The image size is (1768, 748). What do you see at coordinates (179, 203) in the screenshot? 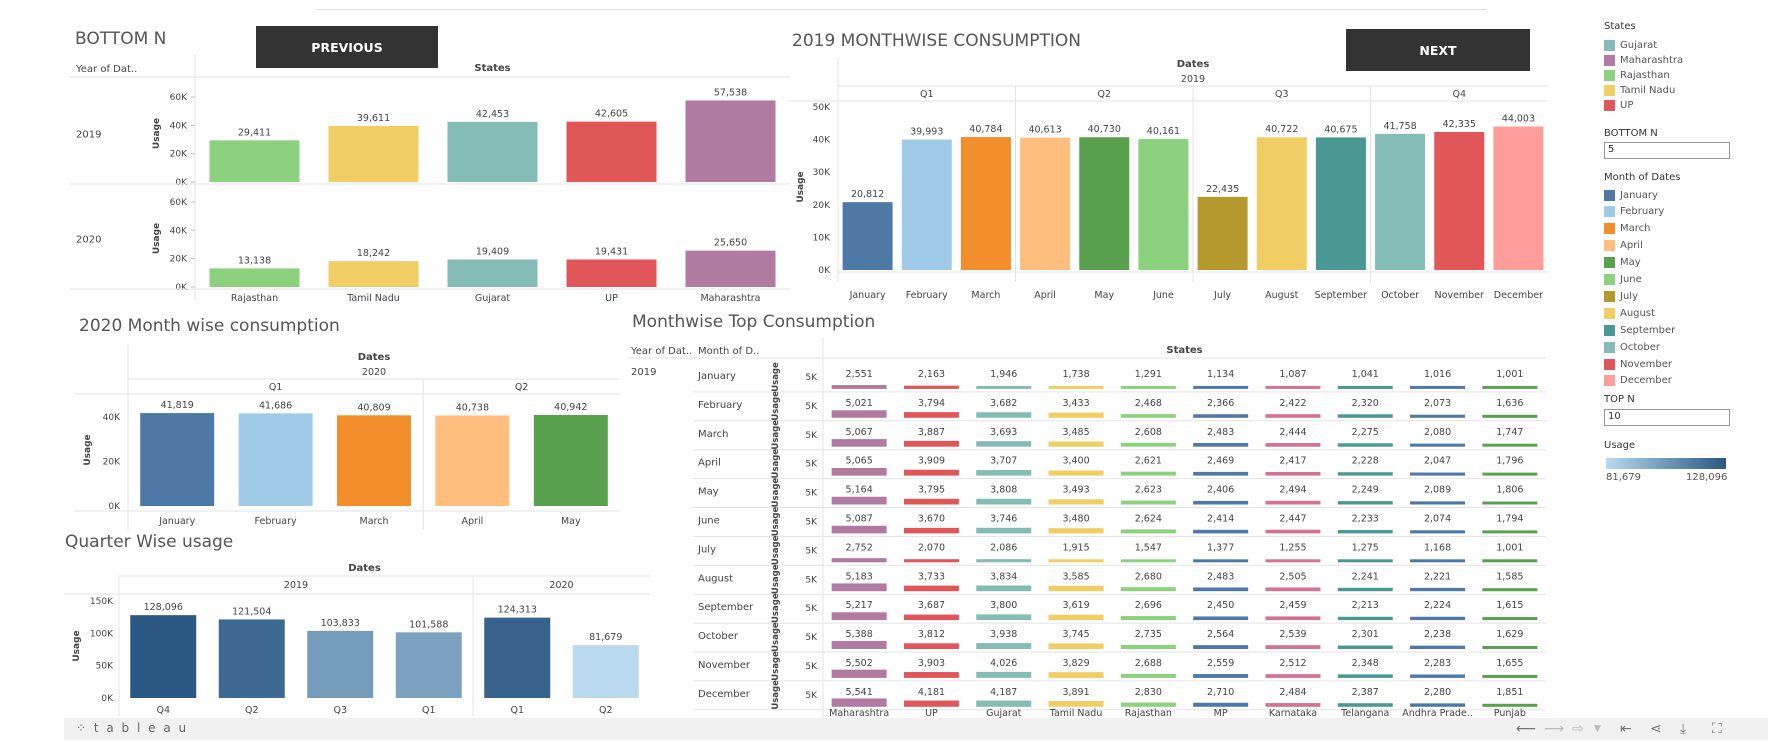
I see `y-tick-label: 60K` at bounding box center [179, 203].